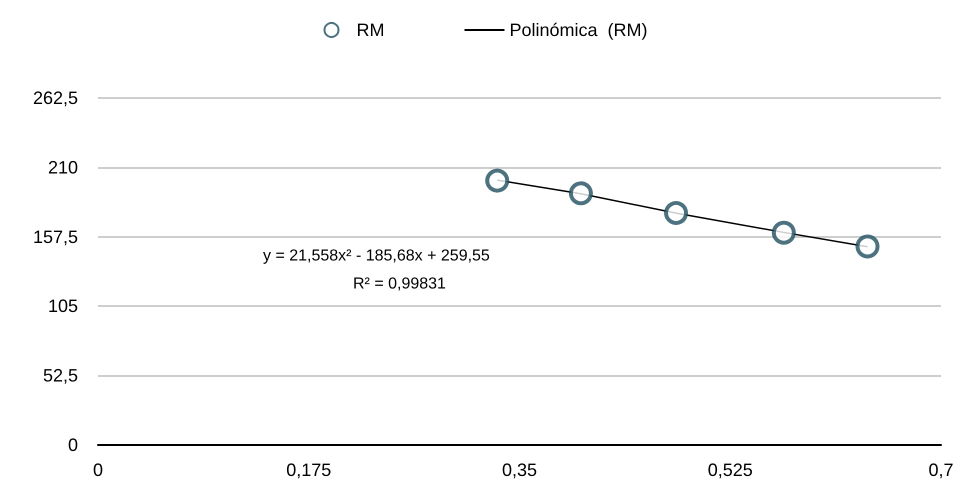 The image size is (971, 498). Describe the element at coordinates (60, 376) in the screenshot. I see `y-tick-label: 52,5` at that location.